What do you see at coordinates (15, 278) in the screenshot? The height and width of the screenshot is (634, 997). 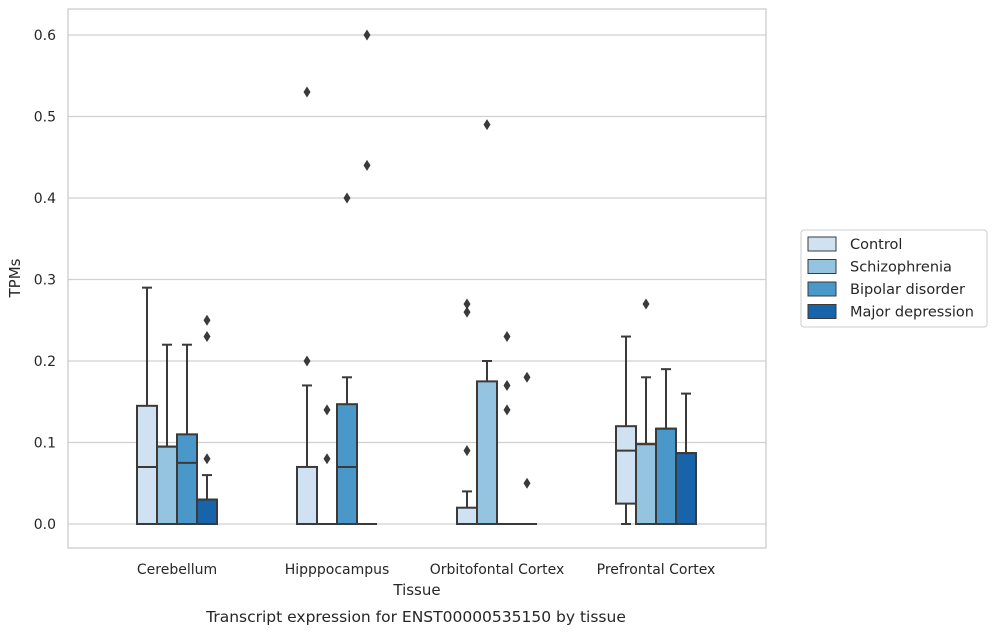 I see `y-axis-title: TPMs` at bounding box center [15, 278].